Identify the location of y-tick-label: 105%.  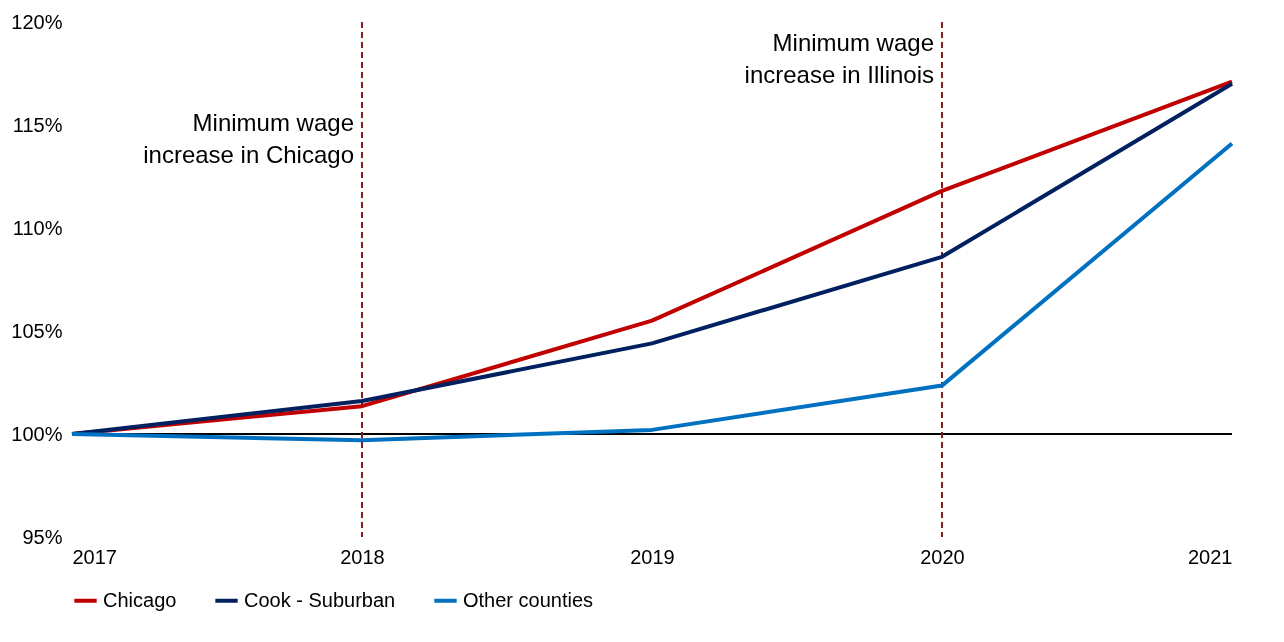
(37, 330).